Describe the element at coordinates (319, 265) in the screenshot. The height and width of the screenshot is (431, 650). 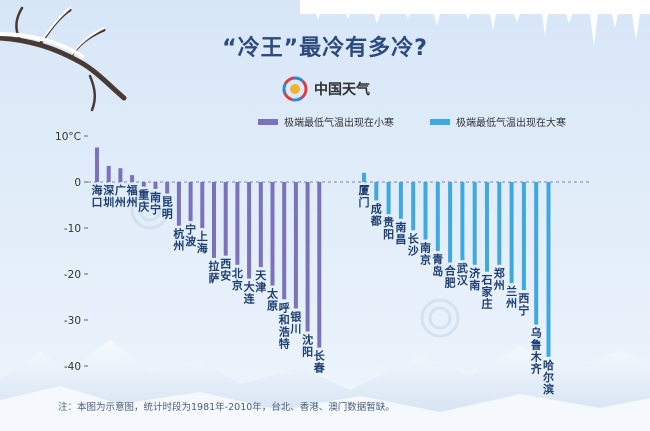
I see `bar-长春` at that location.